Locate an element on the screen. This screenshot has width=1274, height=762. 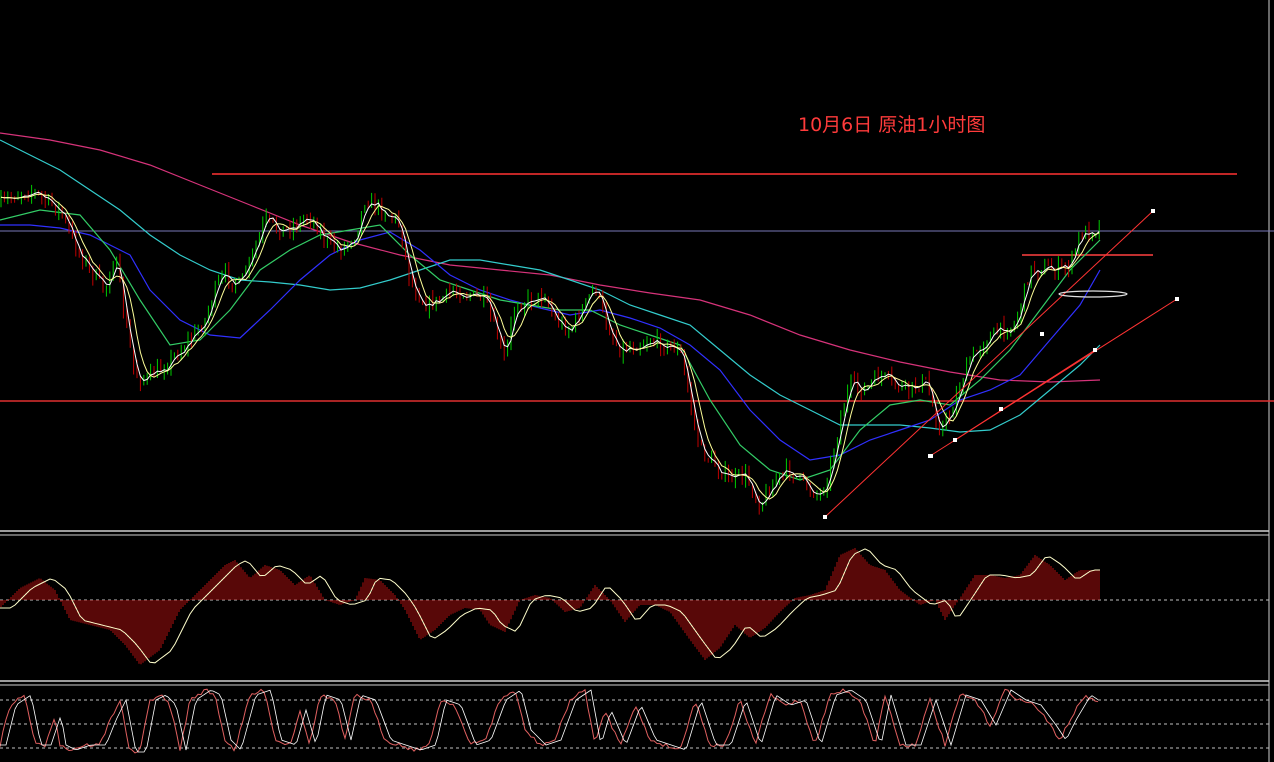
macd-signal-line is located at coordinates (550, 606).